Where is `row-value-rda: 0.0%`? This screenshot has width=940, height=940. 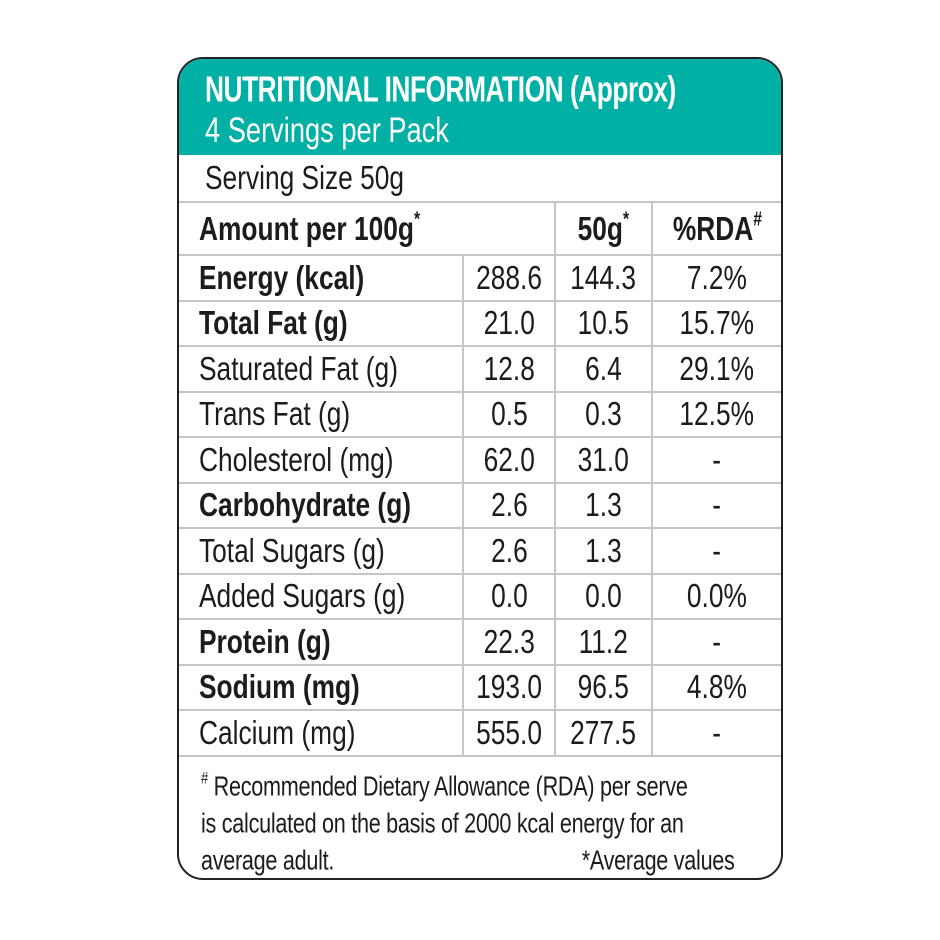
row-value-rda: 0.0% is located at coordinates (716, 597).